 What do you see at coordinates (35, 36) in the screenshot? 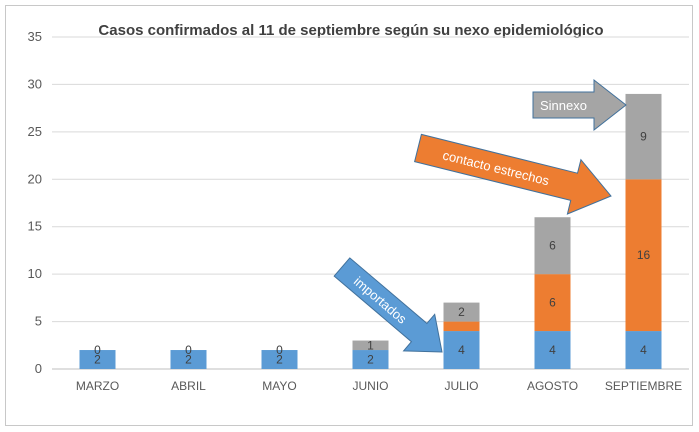
I see `y-tick-label: 35` at bounding box center [35, 36].